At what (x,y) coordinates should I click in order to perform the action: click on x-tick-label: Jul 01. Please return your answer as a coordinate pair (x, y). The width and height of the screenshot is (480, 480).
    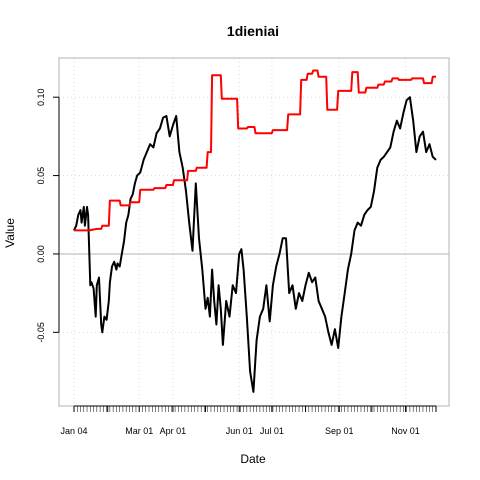
    Looking at the image, I should click on (272, 431).